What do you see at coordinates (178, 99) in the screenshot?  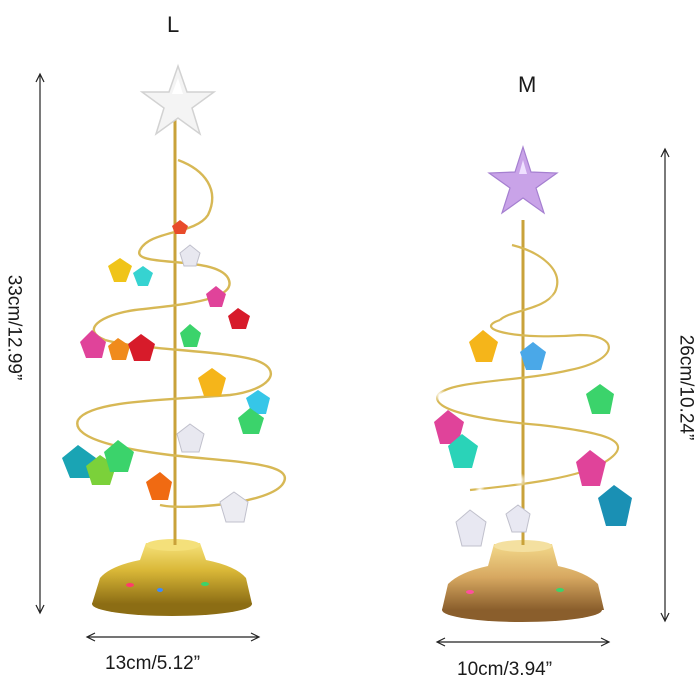 I see `large-star-topper` at bounding box center [178, 99].